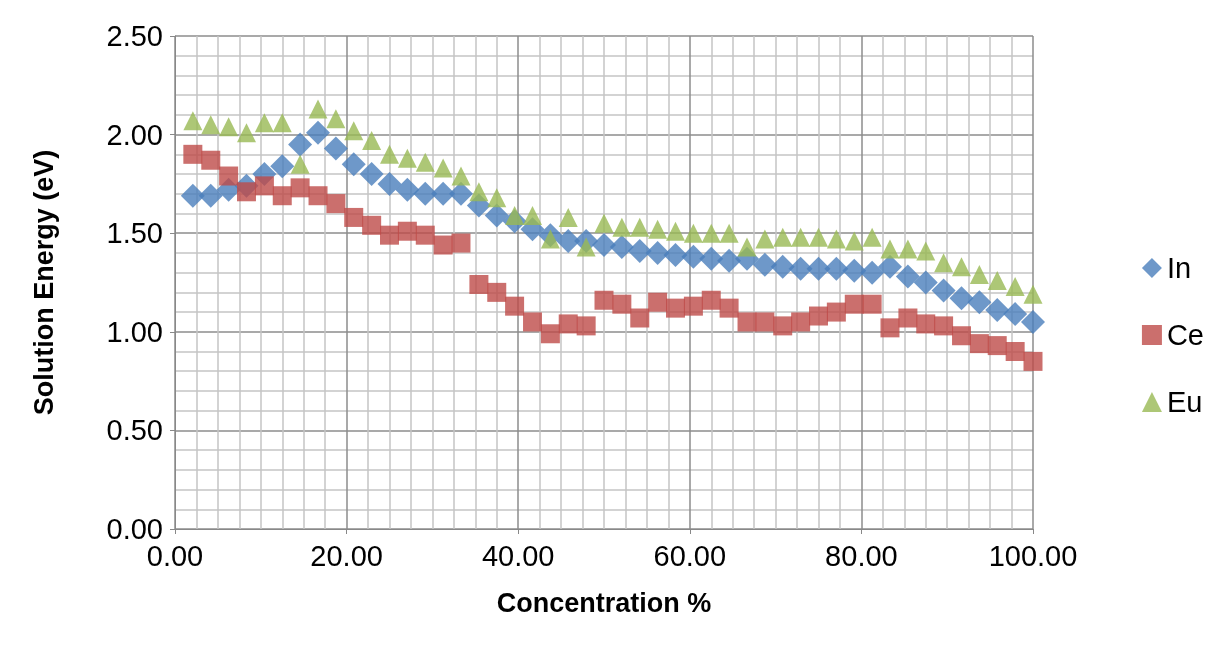 The image size is (1227, 670). What do you see at coordinates (604, 602) in the screenshot?
I see `x-axis-title: Concentration %` at bounding box center [604, 602].